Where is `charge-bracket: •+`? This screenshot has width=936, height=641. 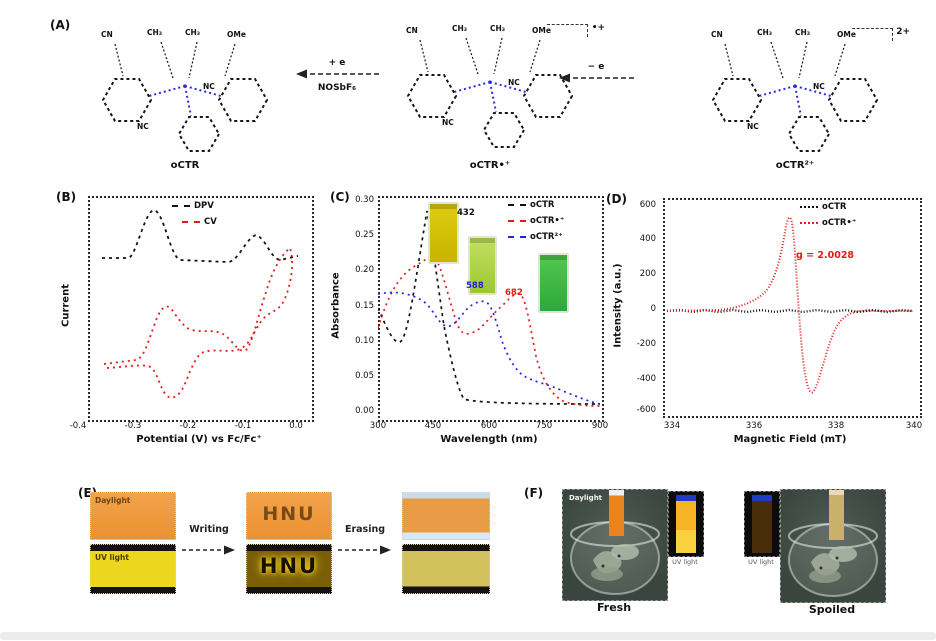 charge-bracket: •+ is located at coordinates (576, 30).